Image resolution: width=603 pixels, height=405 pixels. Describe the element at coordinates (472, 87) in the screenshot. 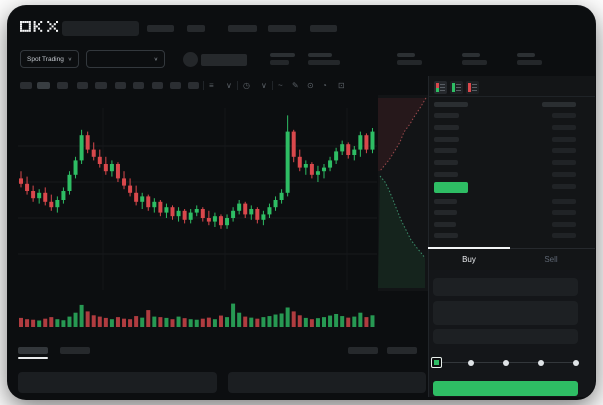

I see `orderbook-asks-icon` at that location.